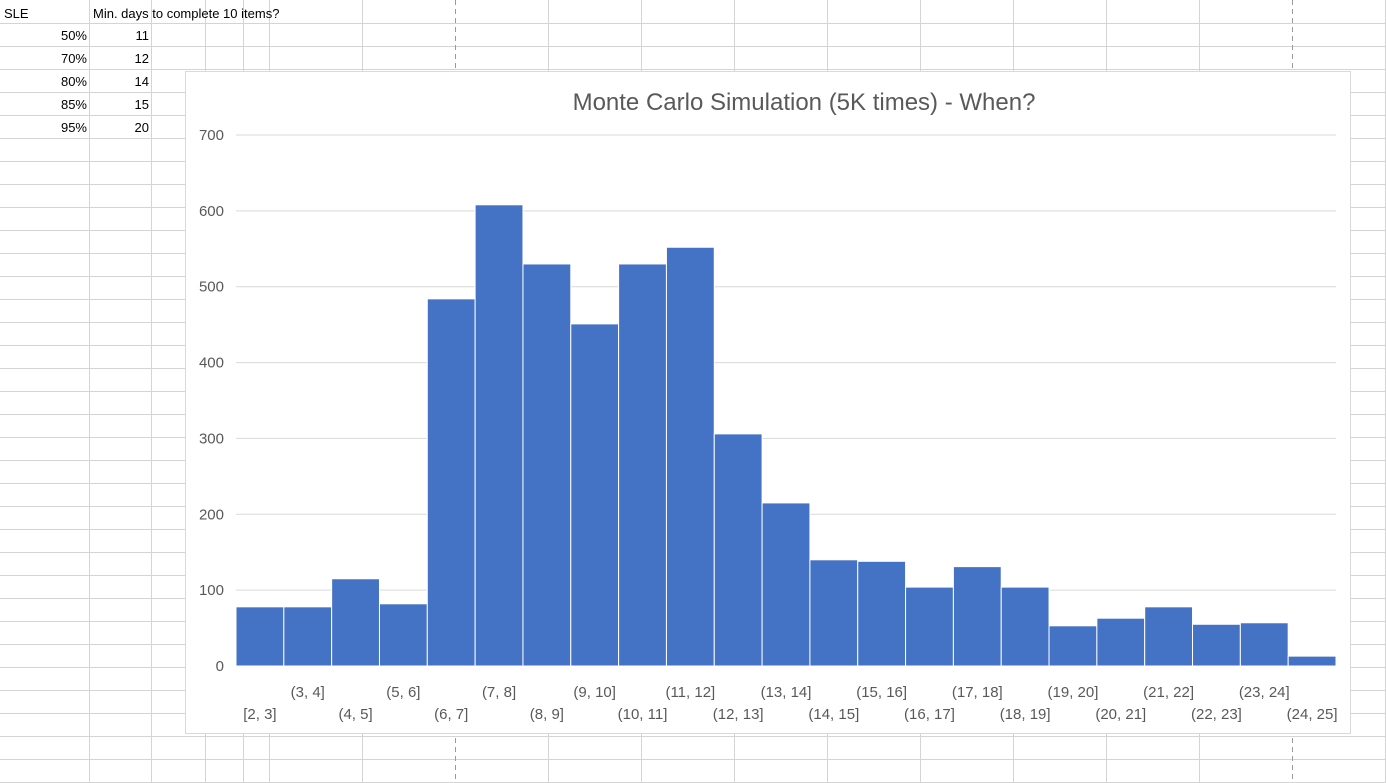 The height and width of the screenshot is (783, 1386). I want to click on x-tick-label: (10, 11], so click(643, 714).